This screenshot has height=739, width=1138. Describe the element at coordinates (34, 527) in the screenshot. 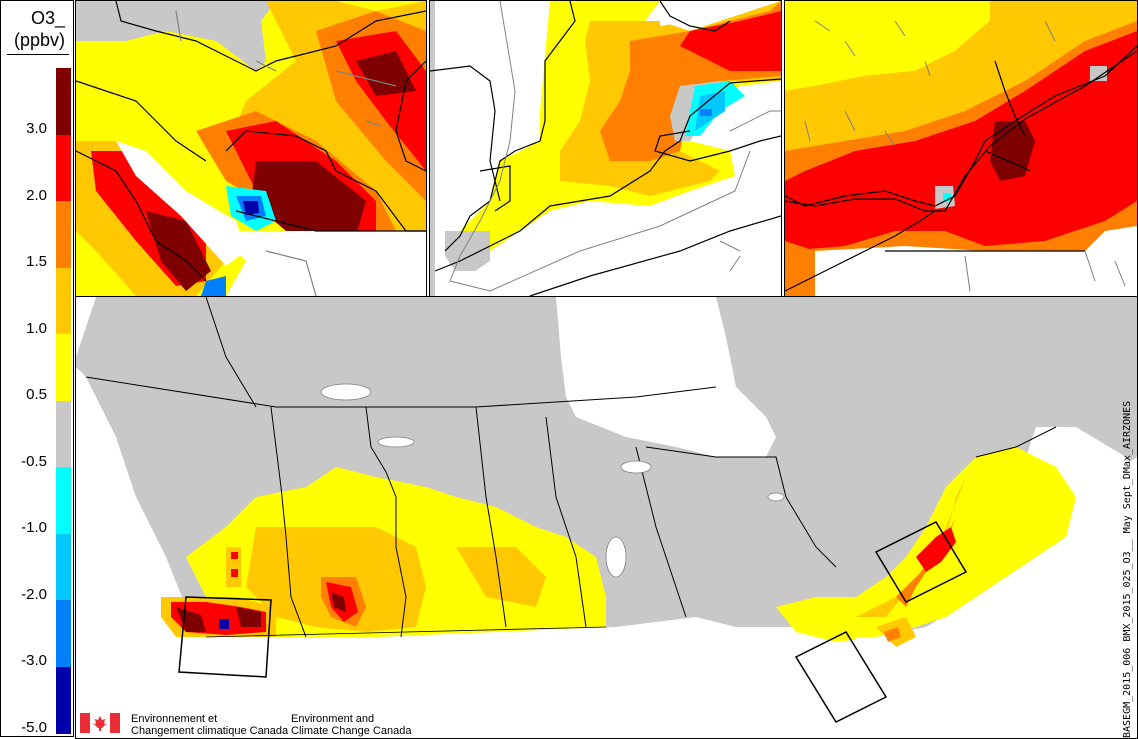

I see `legend-tick: -1.0` at that location.